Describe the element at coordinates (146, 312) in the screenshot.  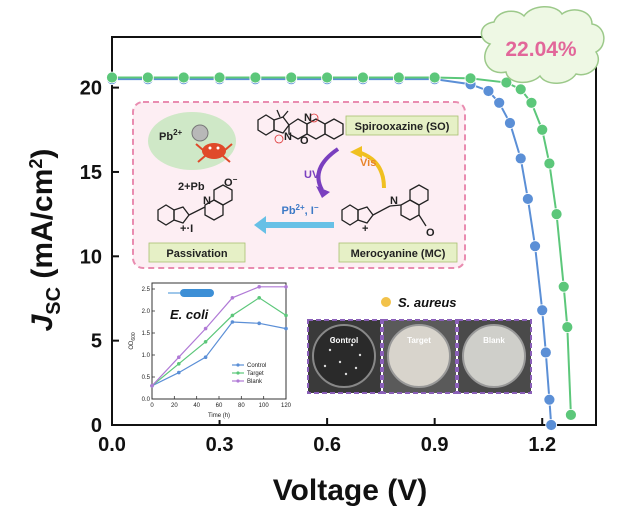
I see `ecoli-y-tick-label: 2.0` at that location.